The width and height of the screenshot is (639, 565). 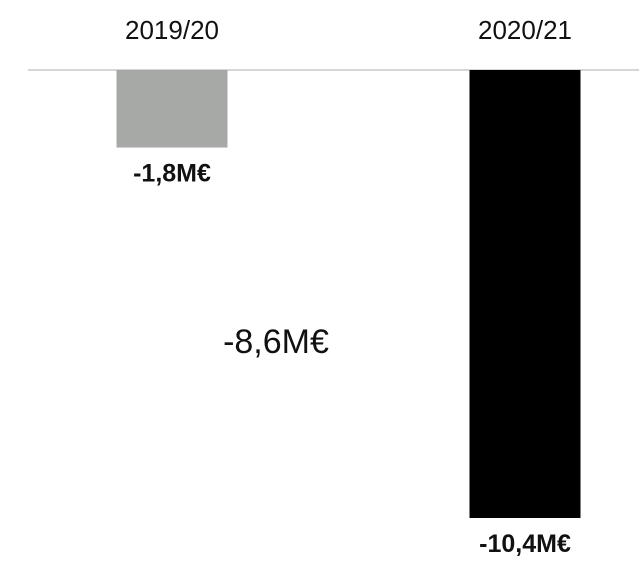 What do you see at coordinates (348, 30) in the screenshot?
I see `category-labels-layer: 2019/20 2020/21` at bounding box center [348, 30].